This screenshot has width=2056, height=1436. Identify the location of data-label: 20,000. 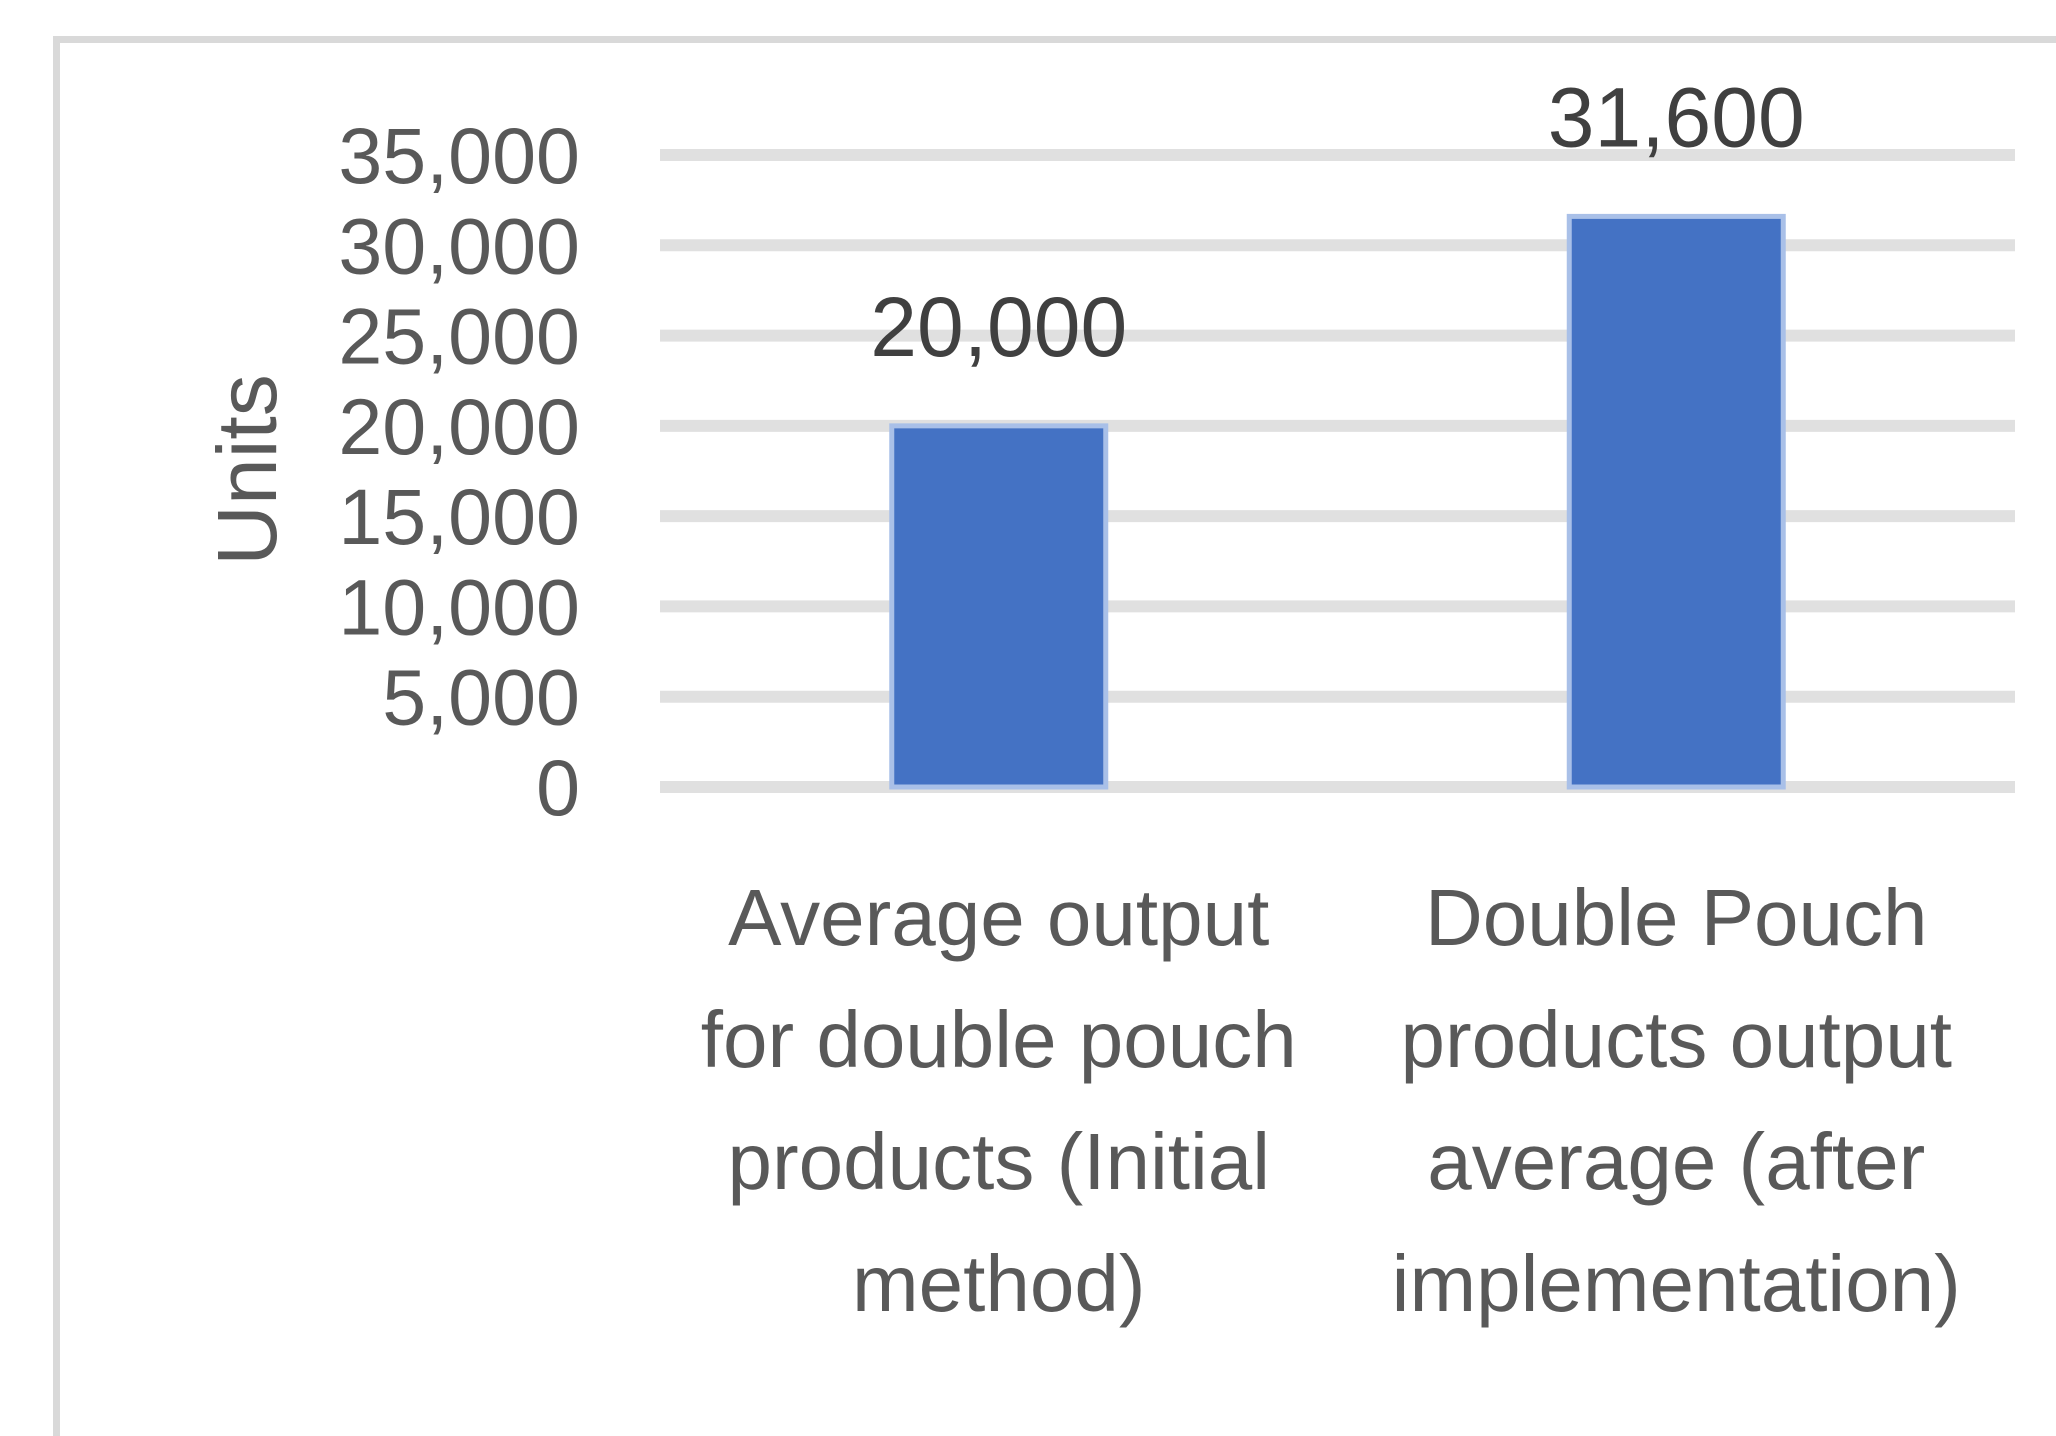
(998, 327).